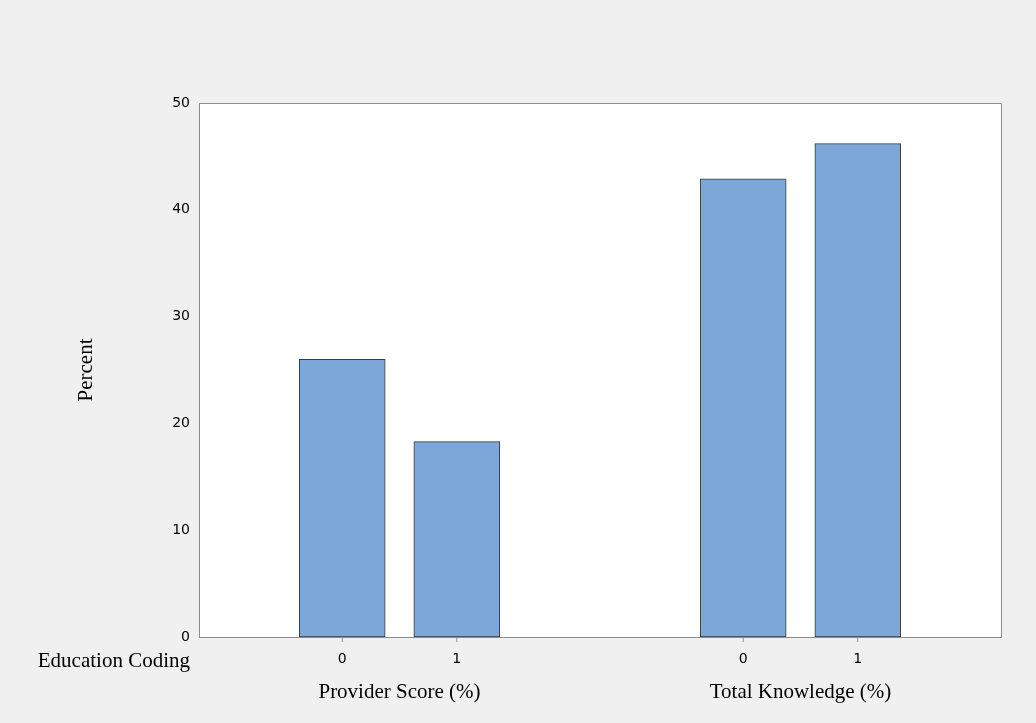  What do you see at coordinates (85, 370) in the screenshot?
I see `y-axis-title: Percent` at bounding box center [85, 370].